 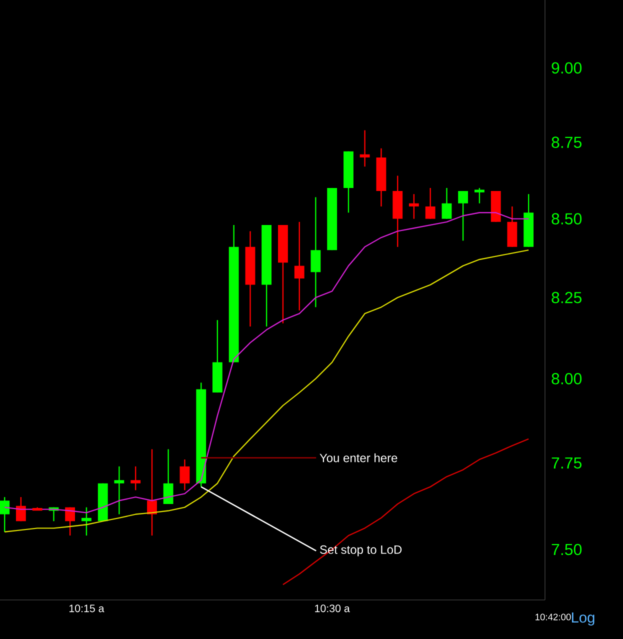 What do you see at coordinates (567, 378) in the screenshot?
I see `y-tick-label: 8.00` at bounding box center [567, 378].